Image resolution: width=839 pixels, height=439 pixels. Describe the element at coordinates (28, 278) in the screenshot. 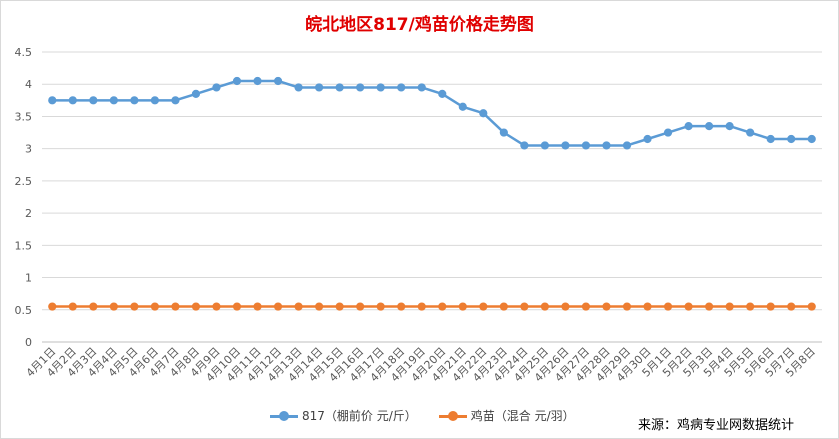

I see `y-tick-label: 1` at that location.